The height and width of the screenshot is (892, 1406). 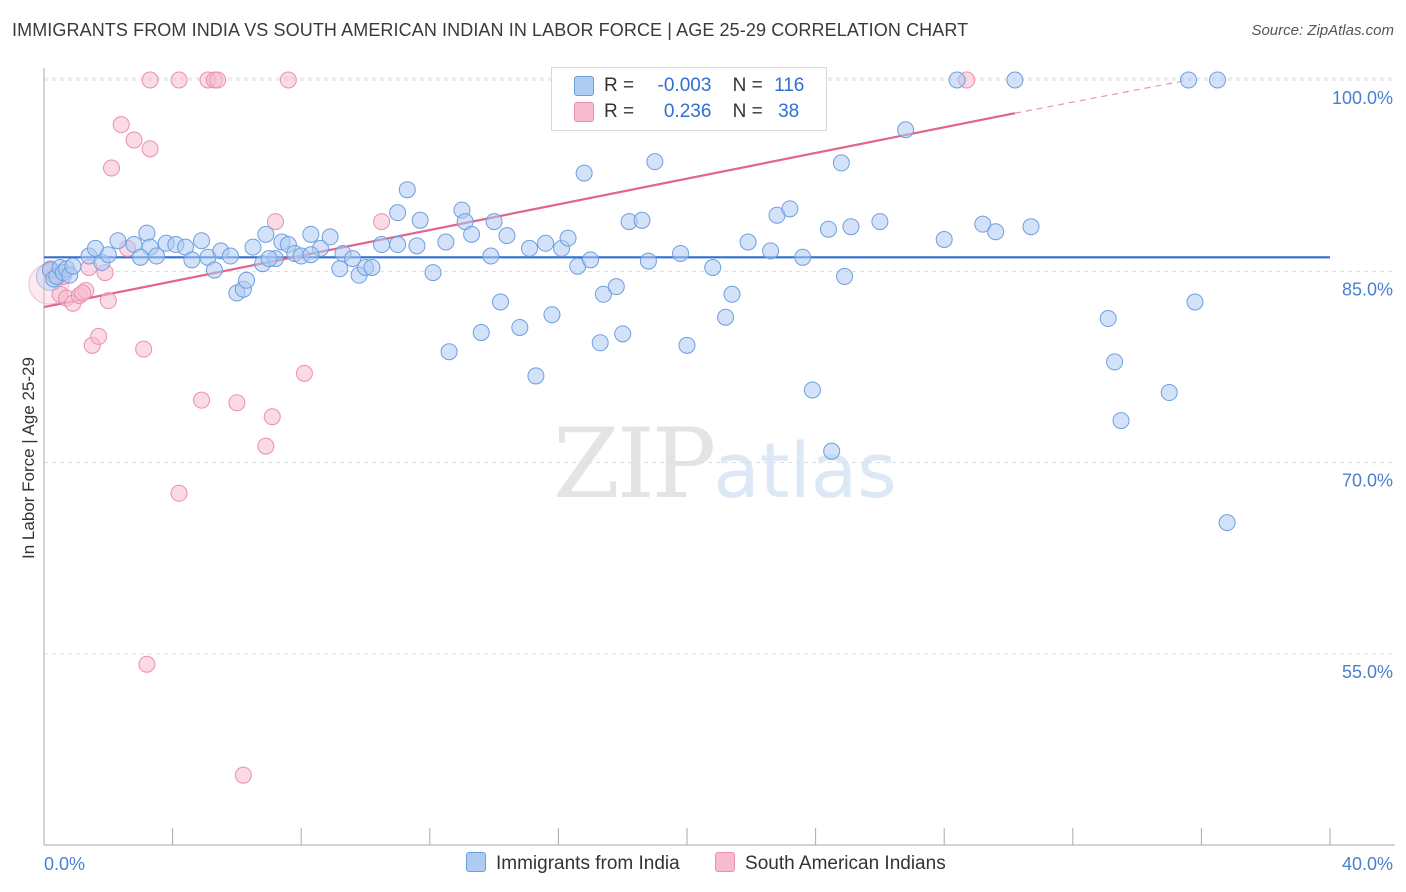 What do you see at coordinates (789, 111) in the screenshot?
I see `legend-n-value-sai: 38` at bounding box center [789, 111].